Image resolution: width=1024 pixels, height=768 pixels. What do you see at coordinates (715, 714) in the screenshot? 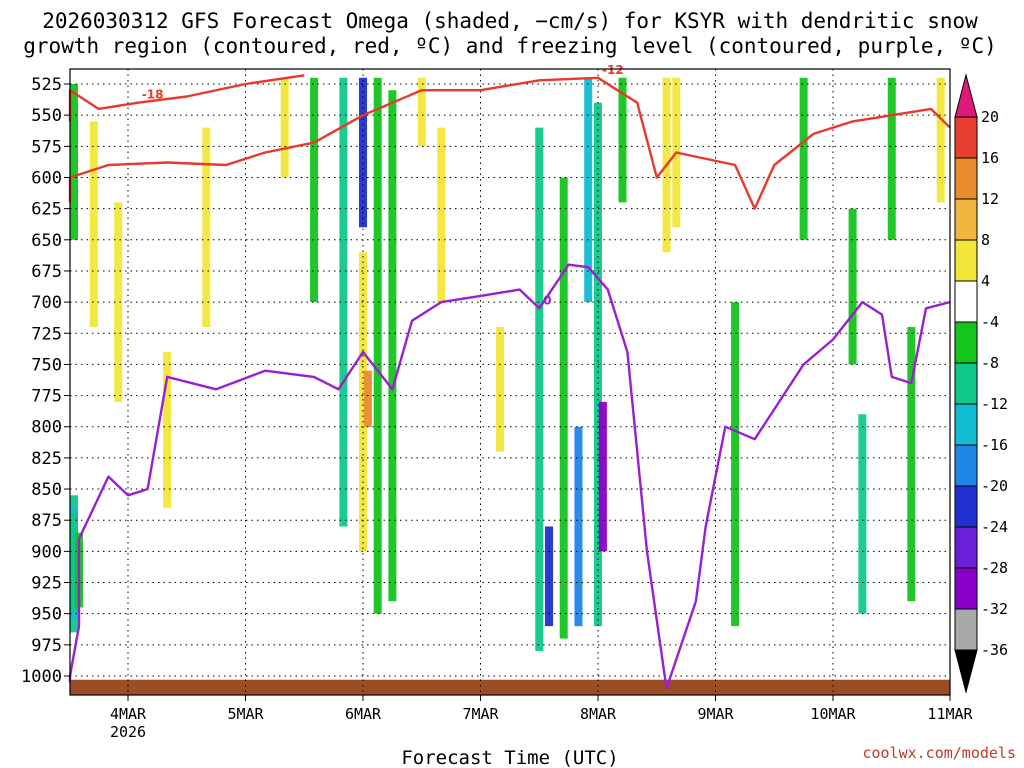
I see `x-tick-label: 9MAR` at bounding box center [715, 714].